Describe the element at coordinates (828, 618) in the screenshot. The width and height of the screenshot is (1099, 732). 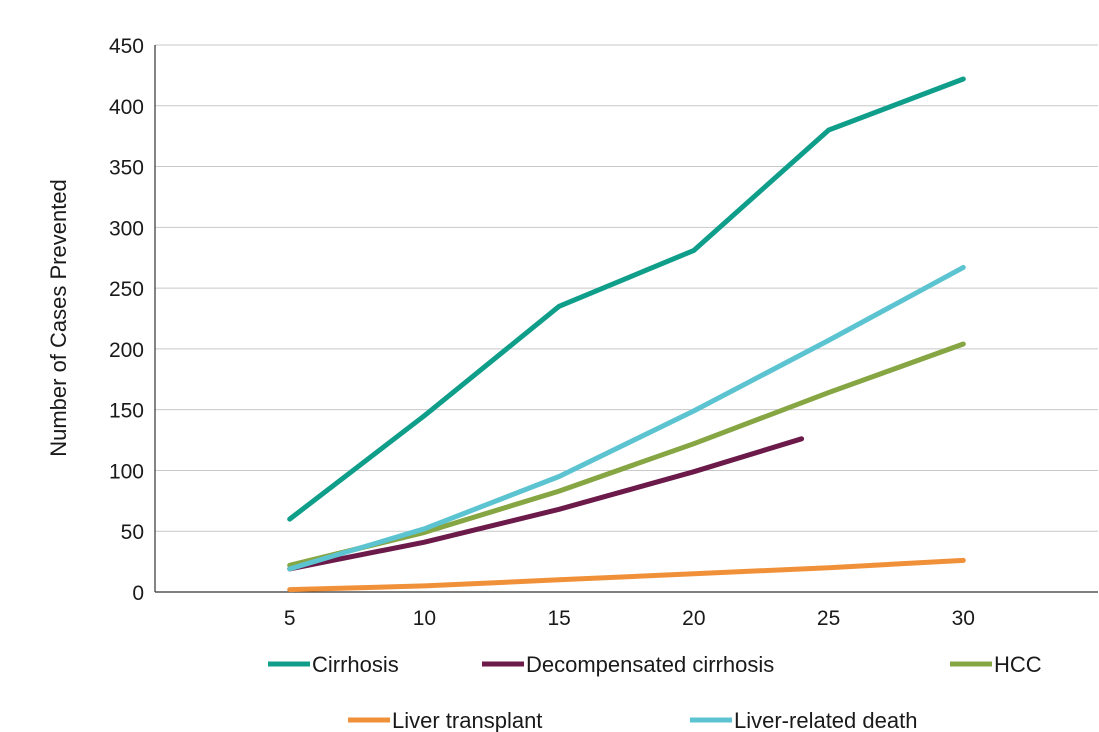
I see `x-tick-label: 25` at that location.